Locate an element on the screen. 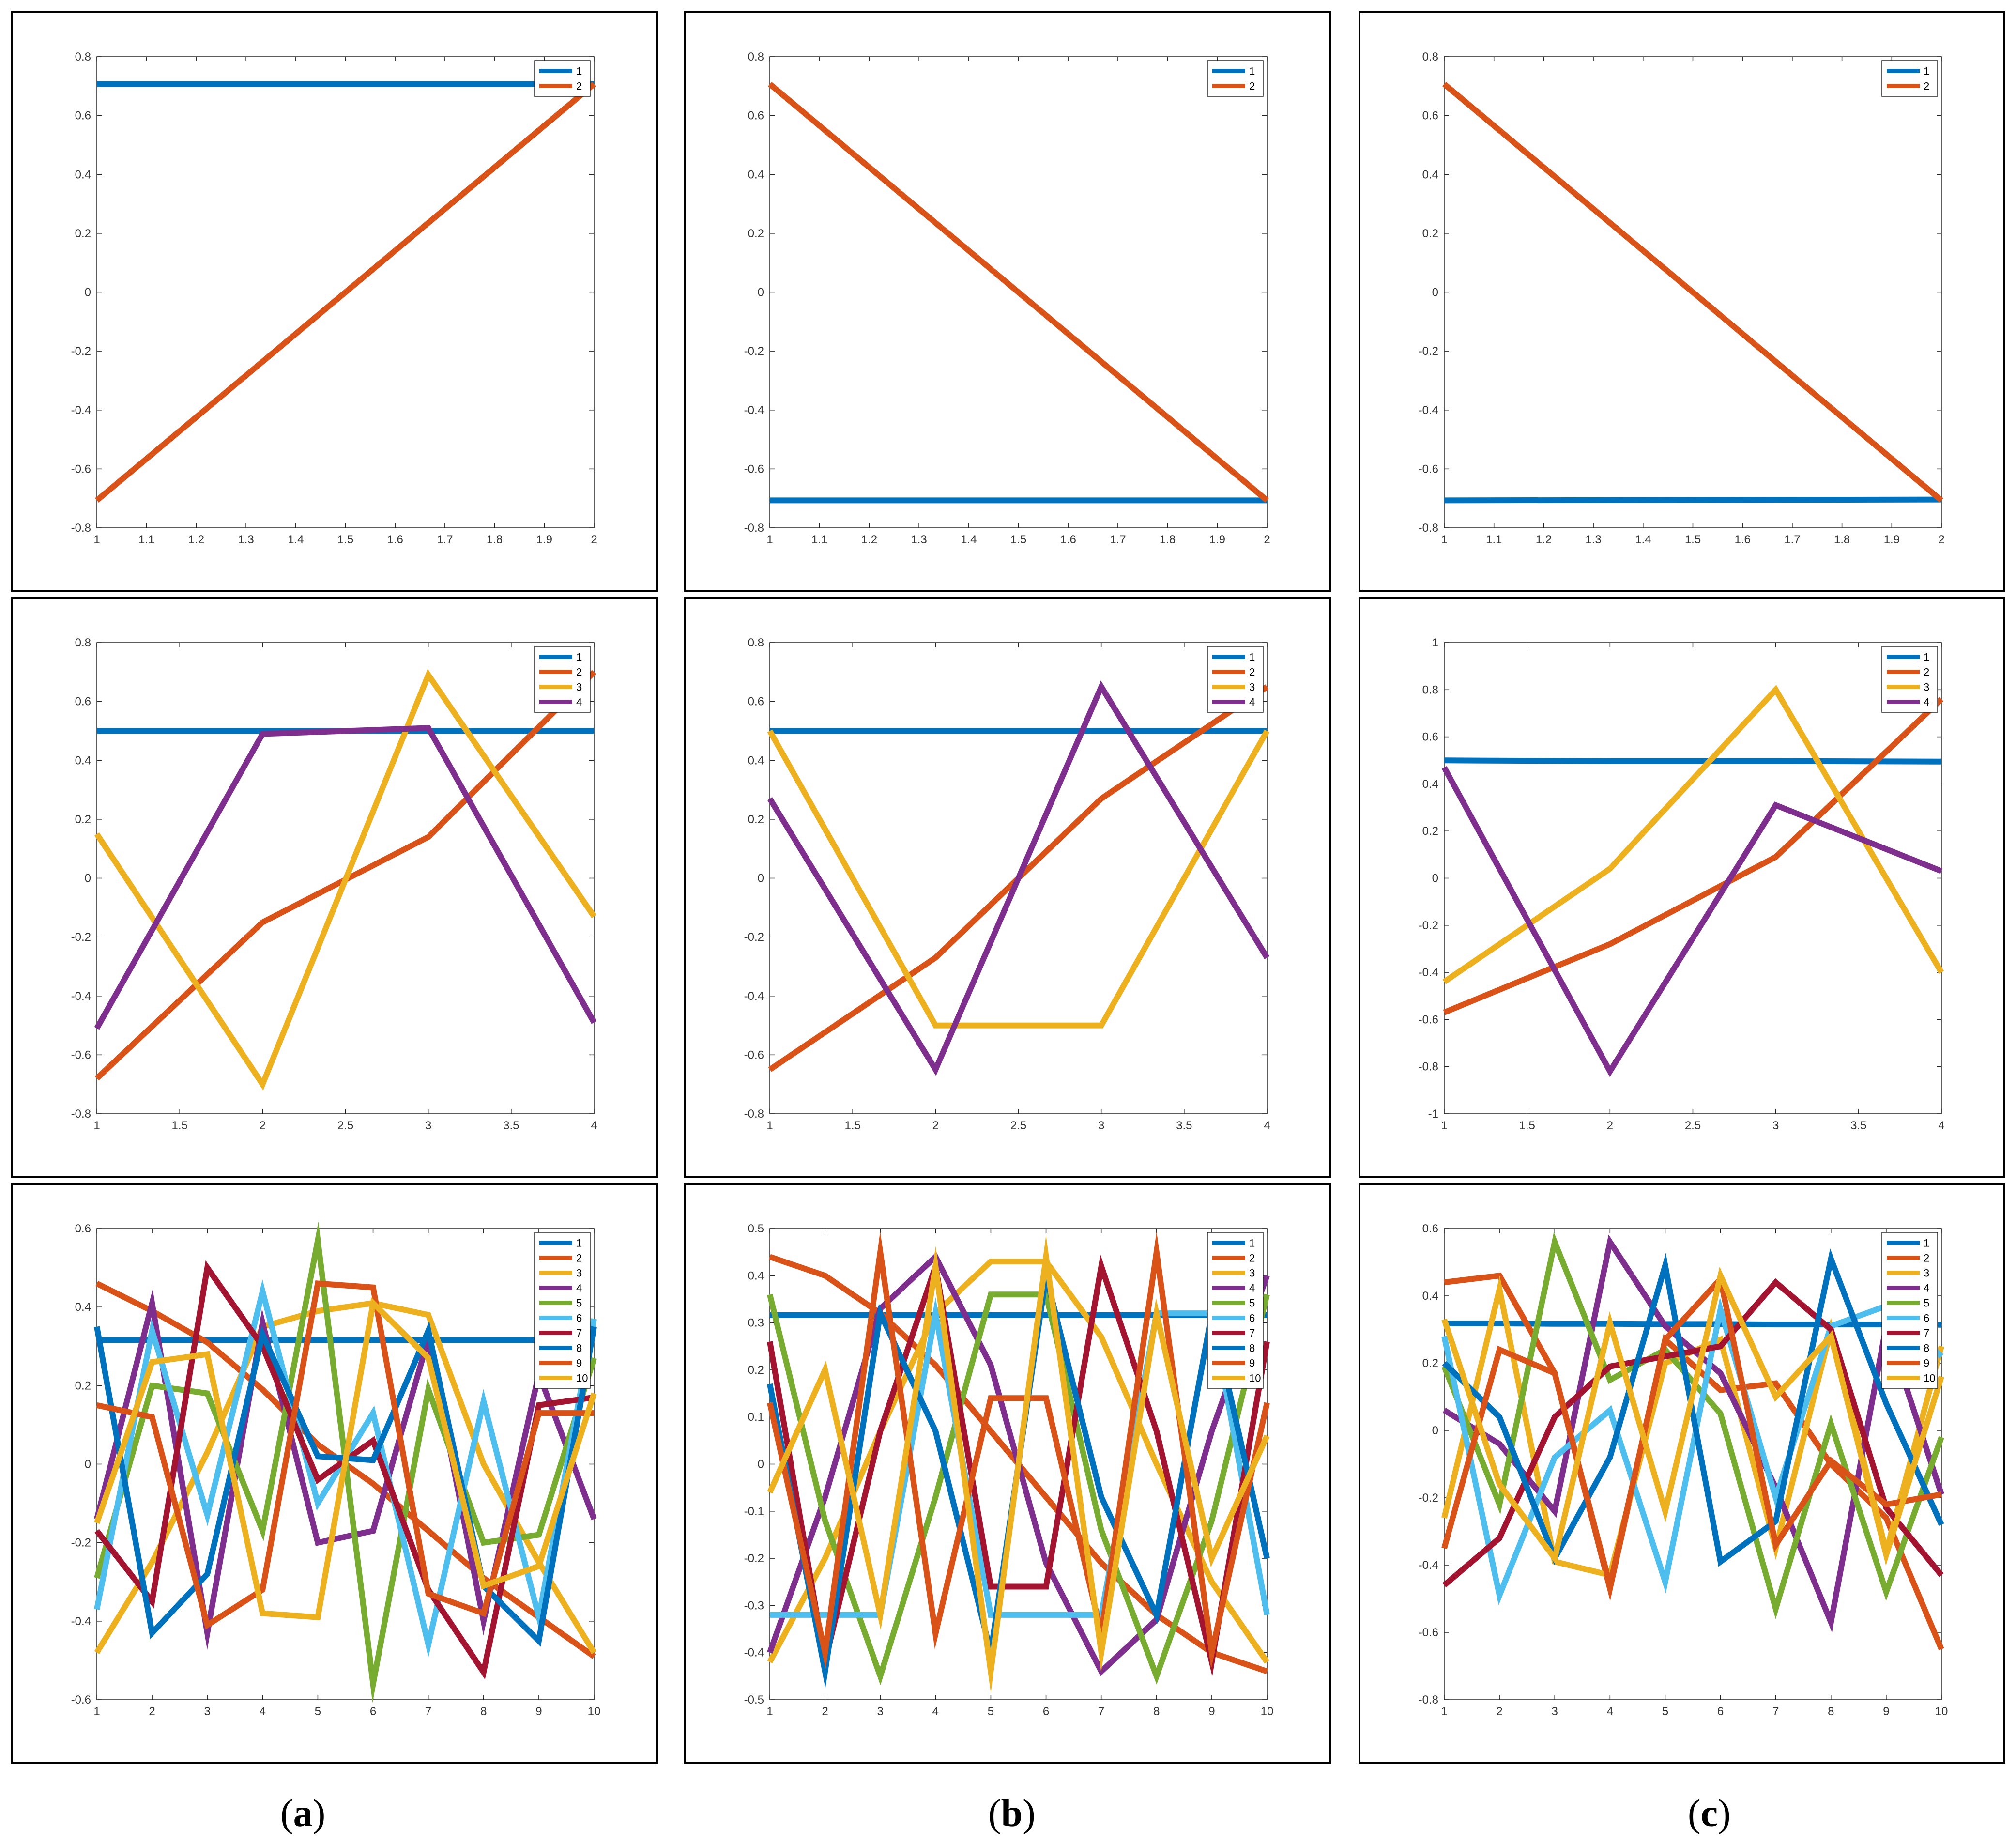  legend: 1 2 3 4 5 6 7 8 9 10 is located at coordinates (1910, 1310).